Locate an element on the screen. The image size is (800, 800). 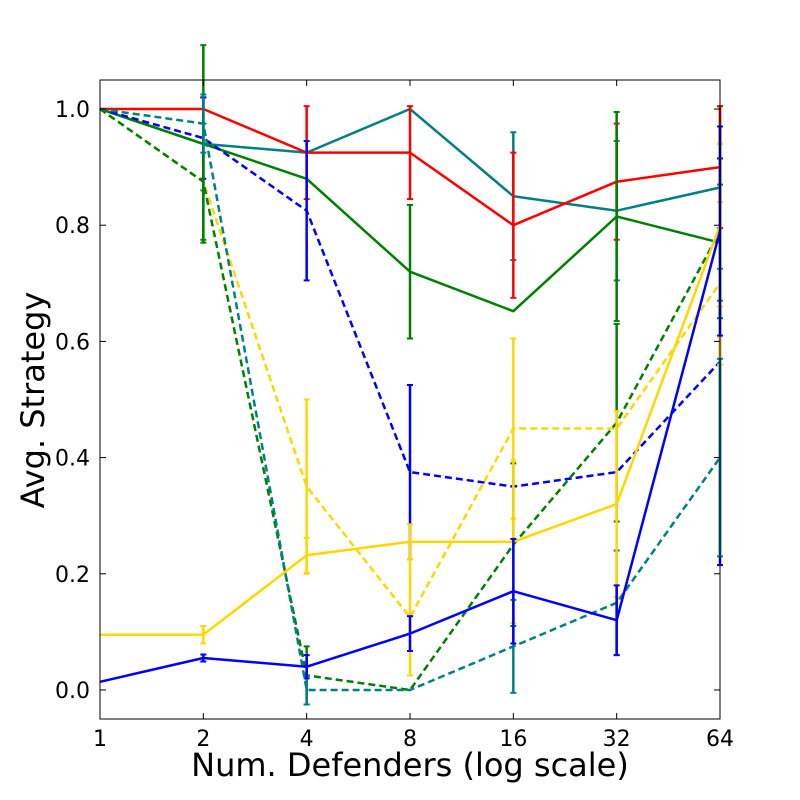
x-tick-label: 1 is located at coordinates (100, 739).